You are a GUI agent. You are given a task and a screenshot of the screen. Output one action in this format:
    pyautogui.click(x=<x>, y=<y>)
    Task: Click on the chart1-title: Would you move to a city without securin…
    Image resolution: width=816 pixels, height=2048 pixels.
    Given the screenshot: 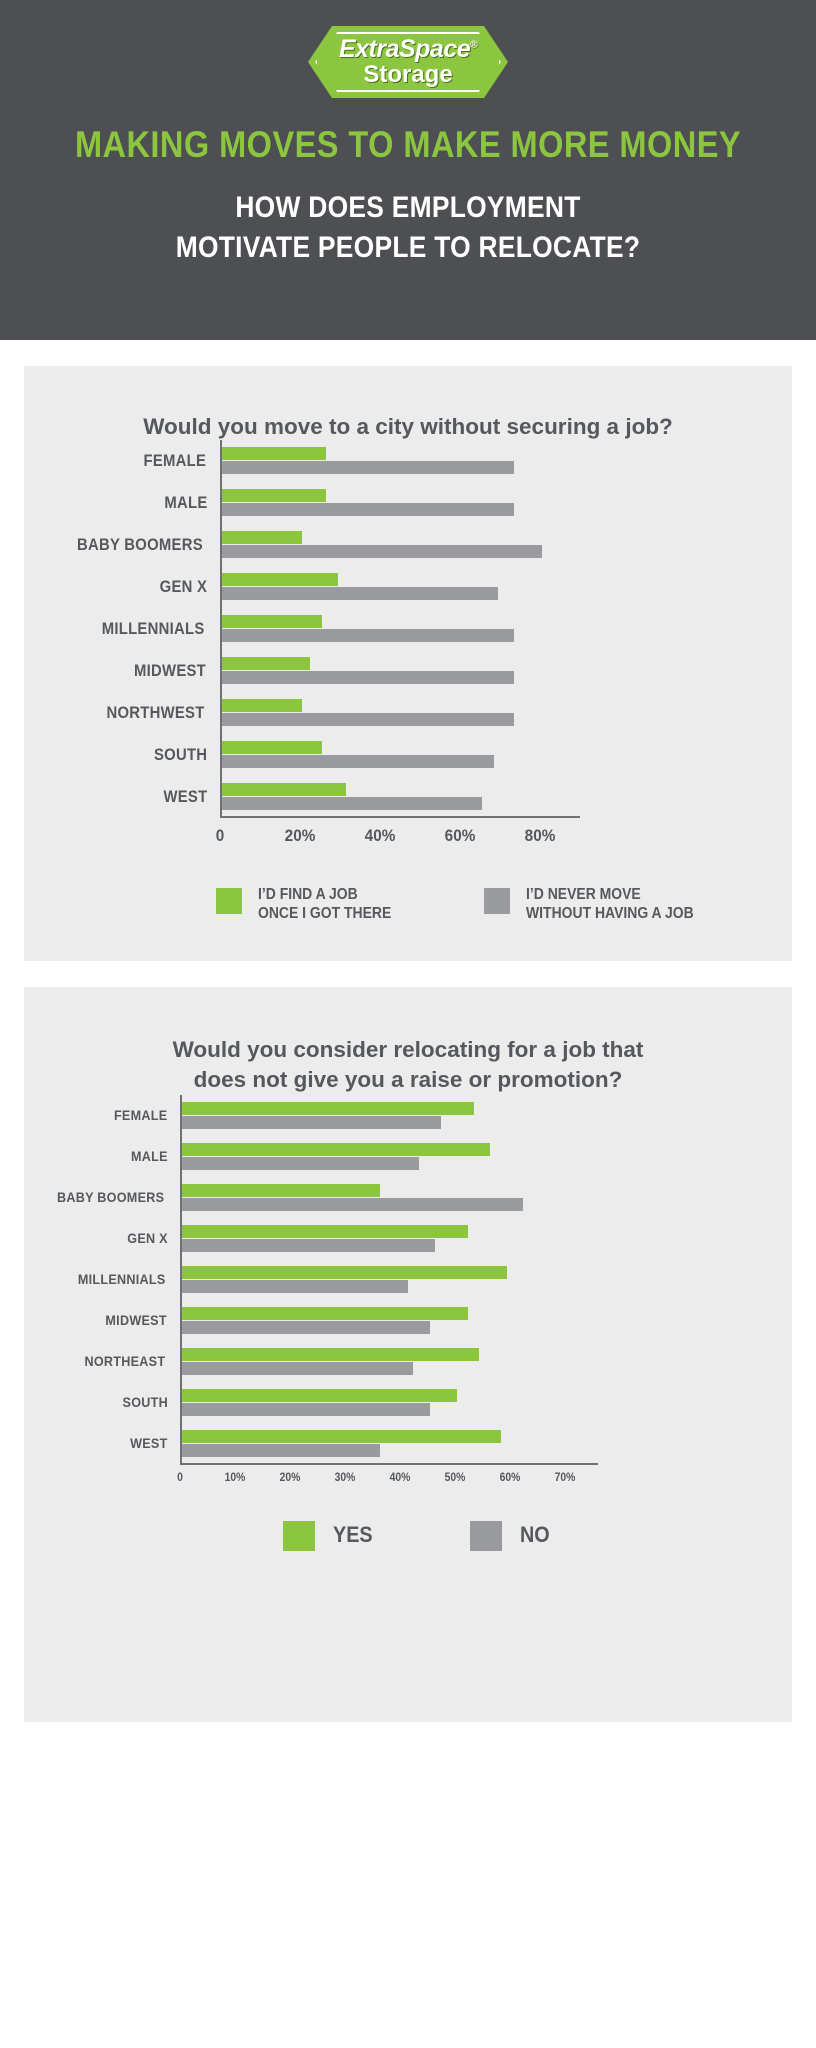 What is the action you would take?
    pyautogui.click(x=408, y=426)
    